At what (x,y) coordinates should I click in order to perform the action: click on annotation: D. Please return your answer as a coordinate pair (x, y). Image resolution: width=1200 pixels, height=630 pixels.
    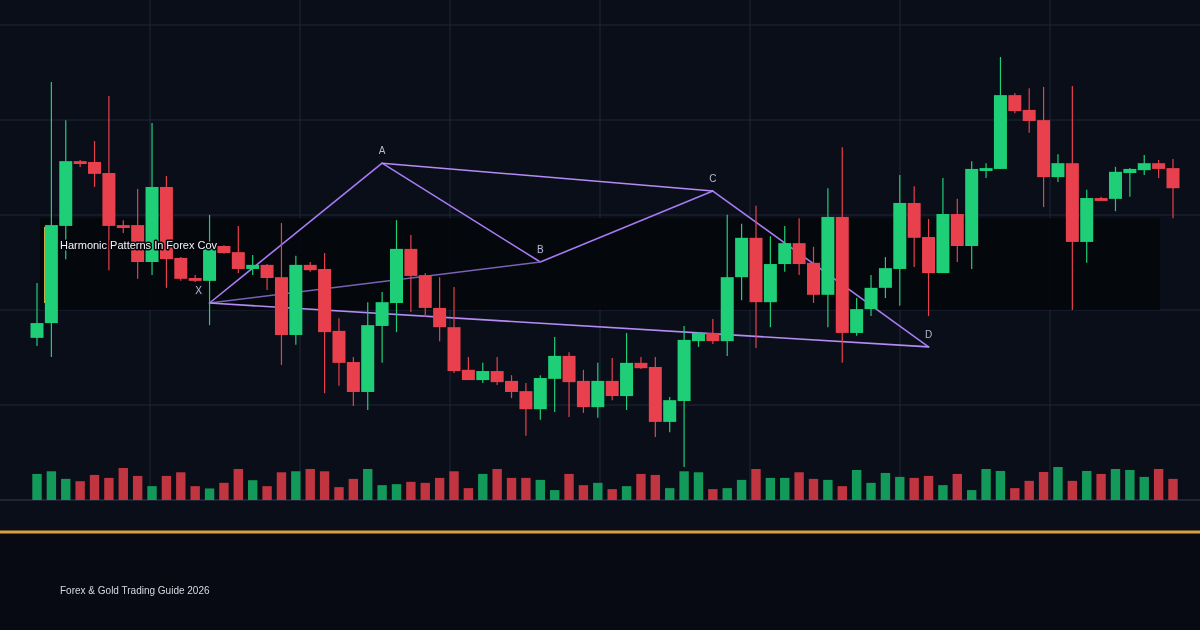
    Looking at the image, I should click on (928, 334).